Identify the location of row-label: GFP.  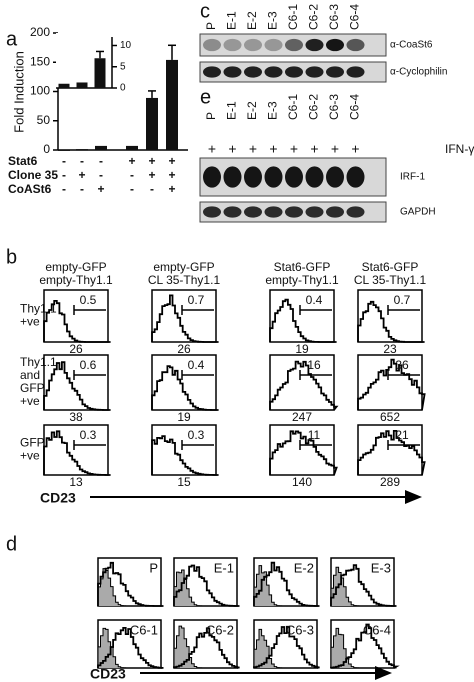
(32, 388).